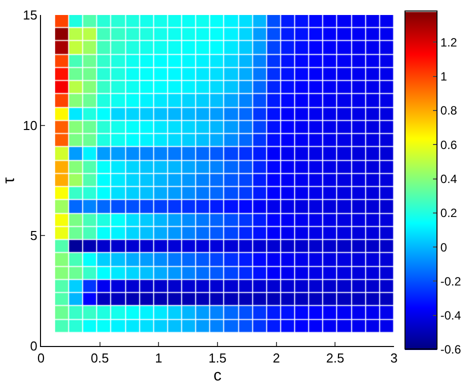  Describe the element at coordinates (217, 358) in the screenshot. I see `x-tick-label: 1.5` at that location.